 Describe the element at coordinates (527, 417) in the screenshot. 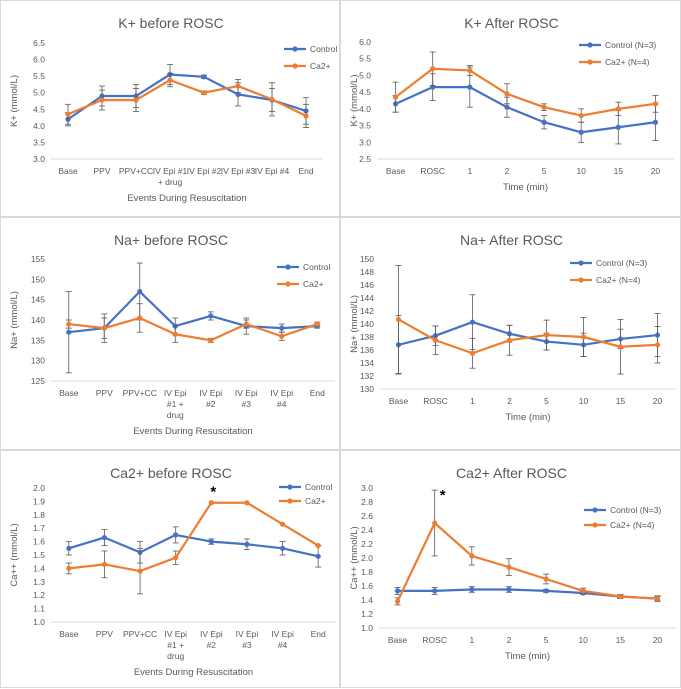

I see `x-axis-title: Time (min)` at that location.